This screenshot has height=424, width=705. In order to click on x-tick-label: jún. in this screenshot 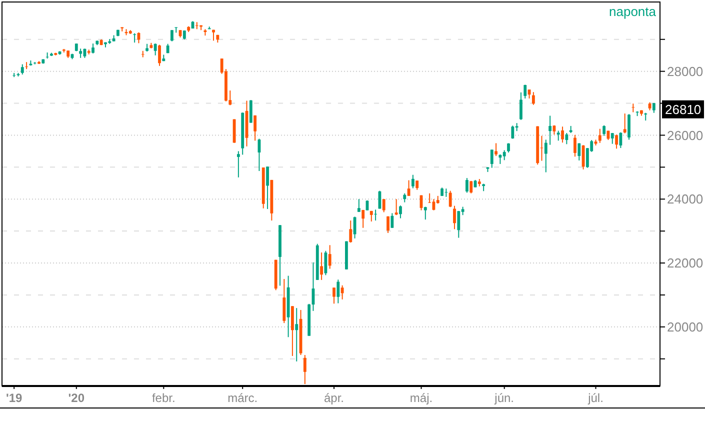, I will do `click(504, 398)`.